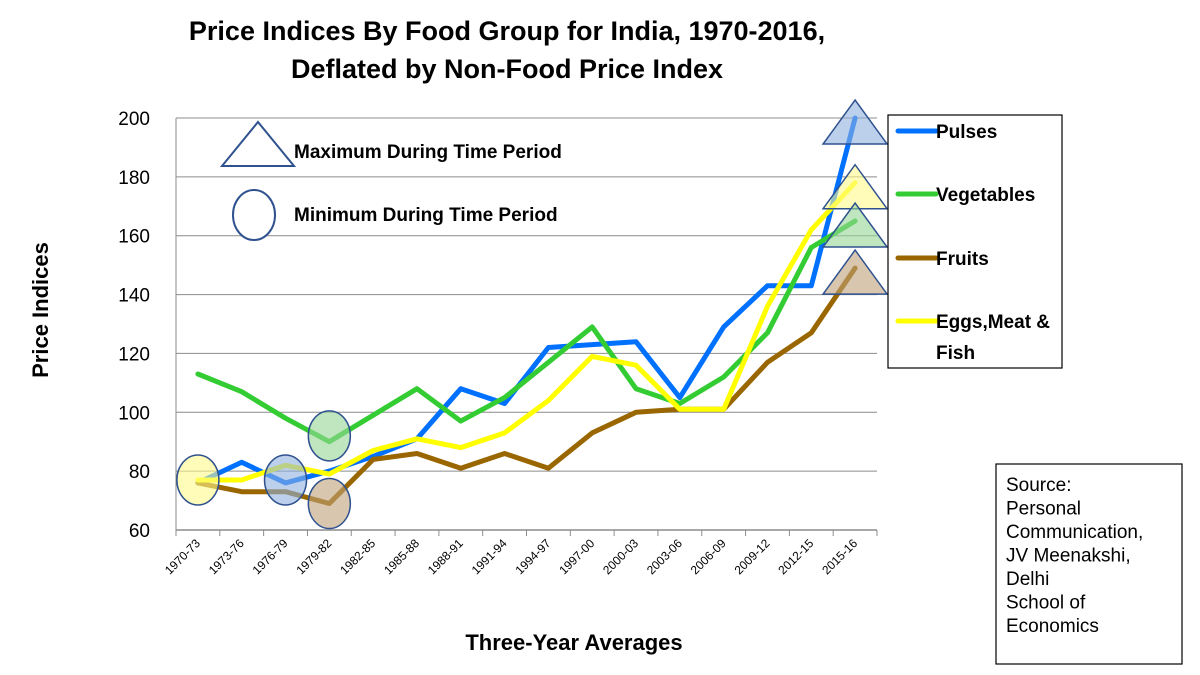 The width and height of the screenshot is (1200, 675). Describe the element at coordinates (752, 556) in the screenshot. I see `x-tick-label: 2009-12` at that location.